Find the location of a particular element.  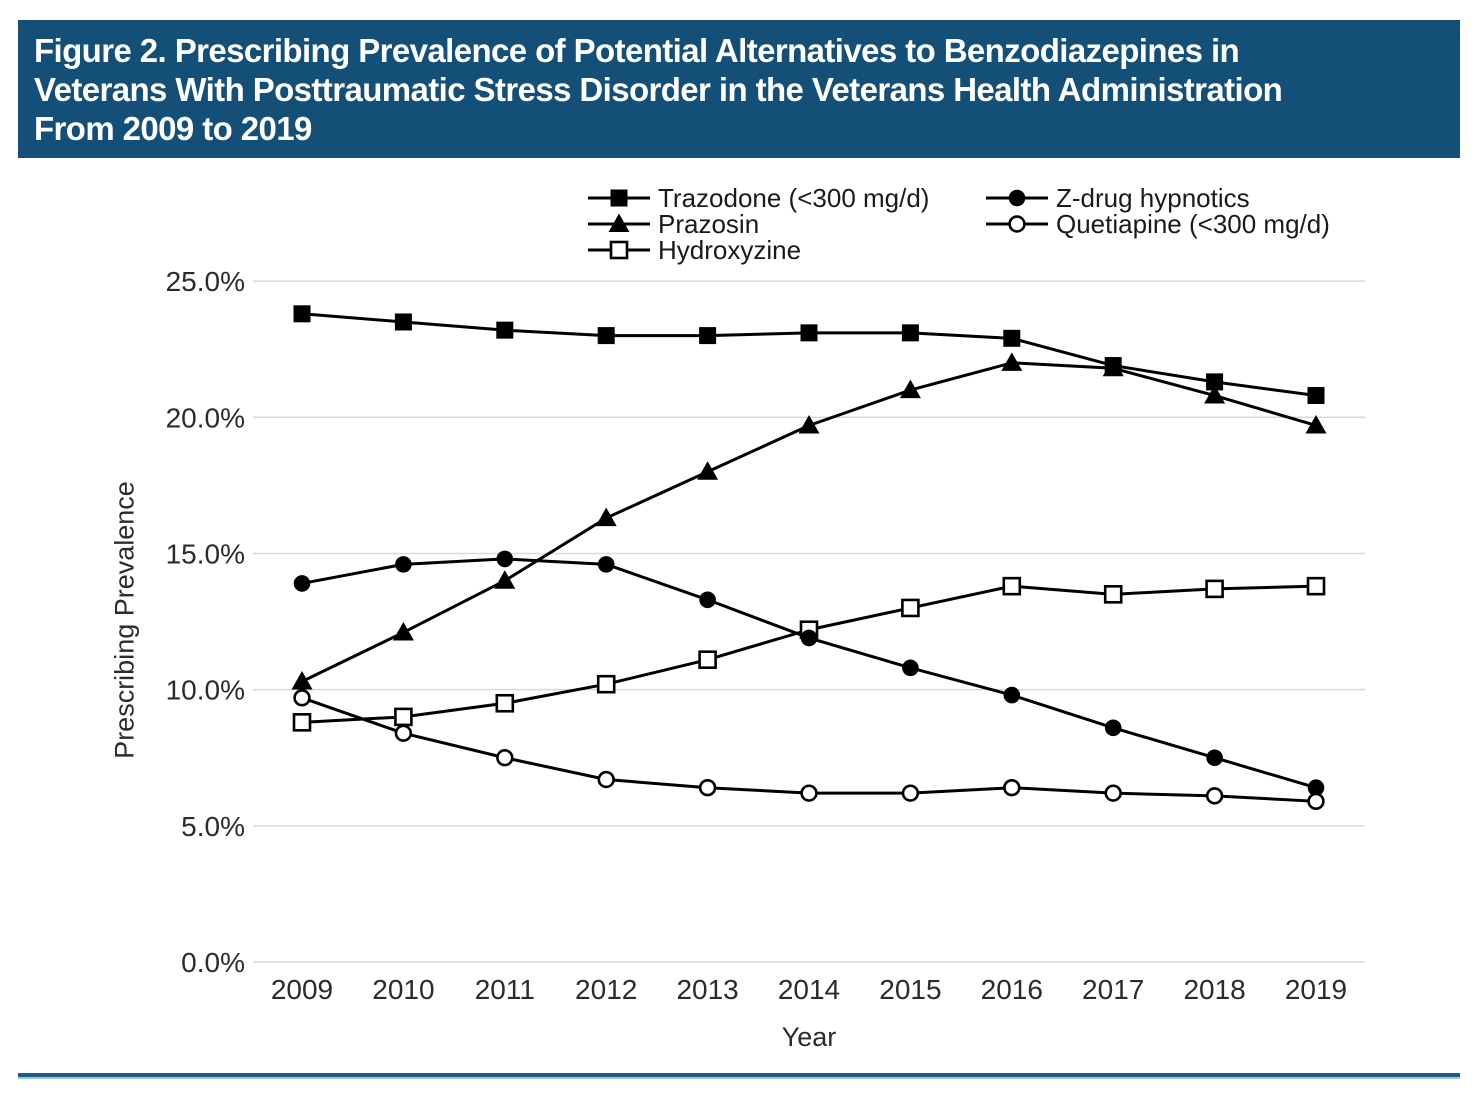

marker-prazosin-2019 is located at coordinates (1316, 424).